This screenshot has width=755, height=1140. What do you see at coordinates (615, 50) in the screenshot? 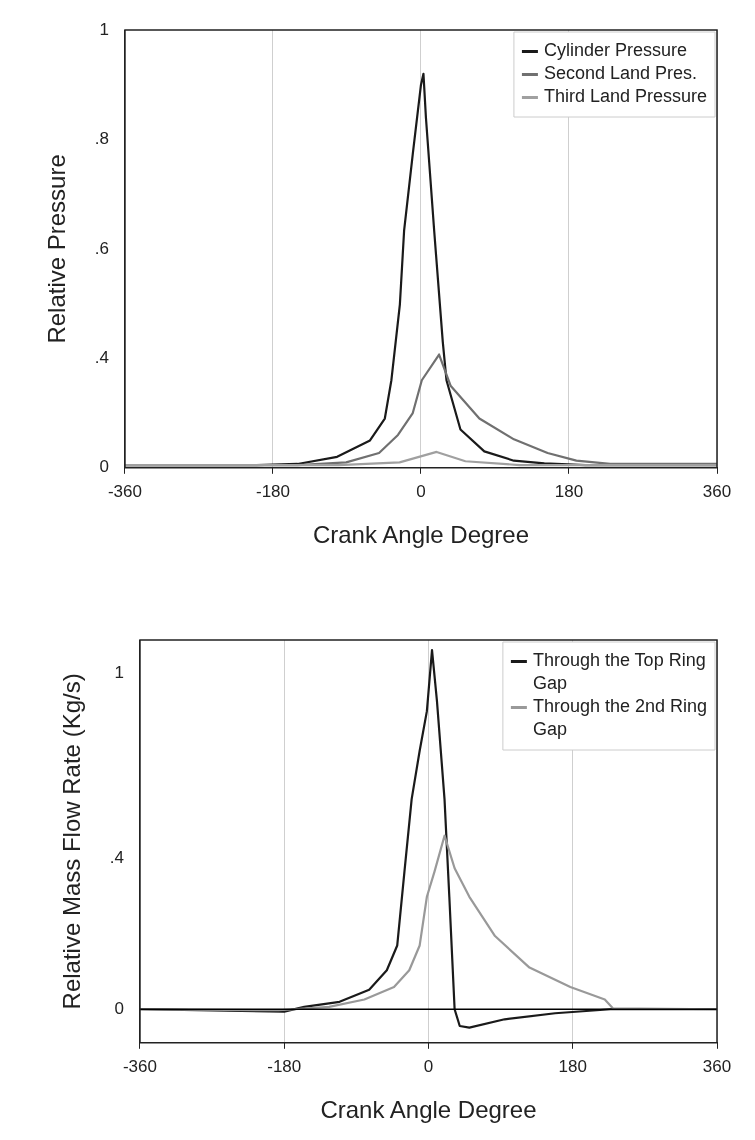
I see `legend-label: Cylinder Pressure` at bounding box center [615, 50].